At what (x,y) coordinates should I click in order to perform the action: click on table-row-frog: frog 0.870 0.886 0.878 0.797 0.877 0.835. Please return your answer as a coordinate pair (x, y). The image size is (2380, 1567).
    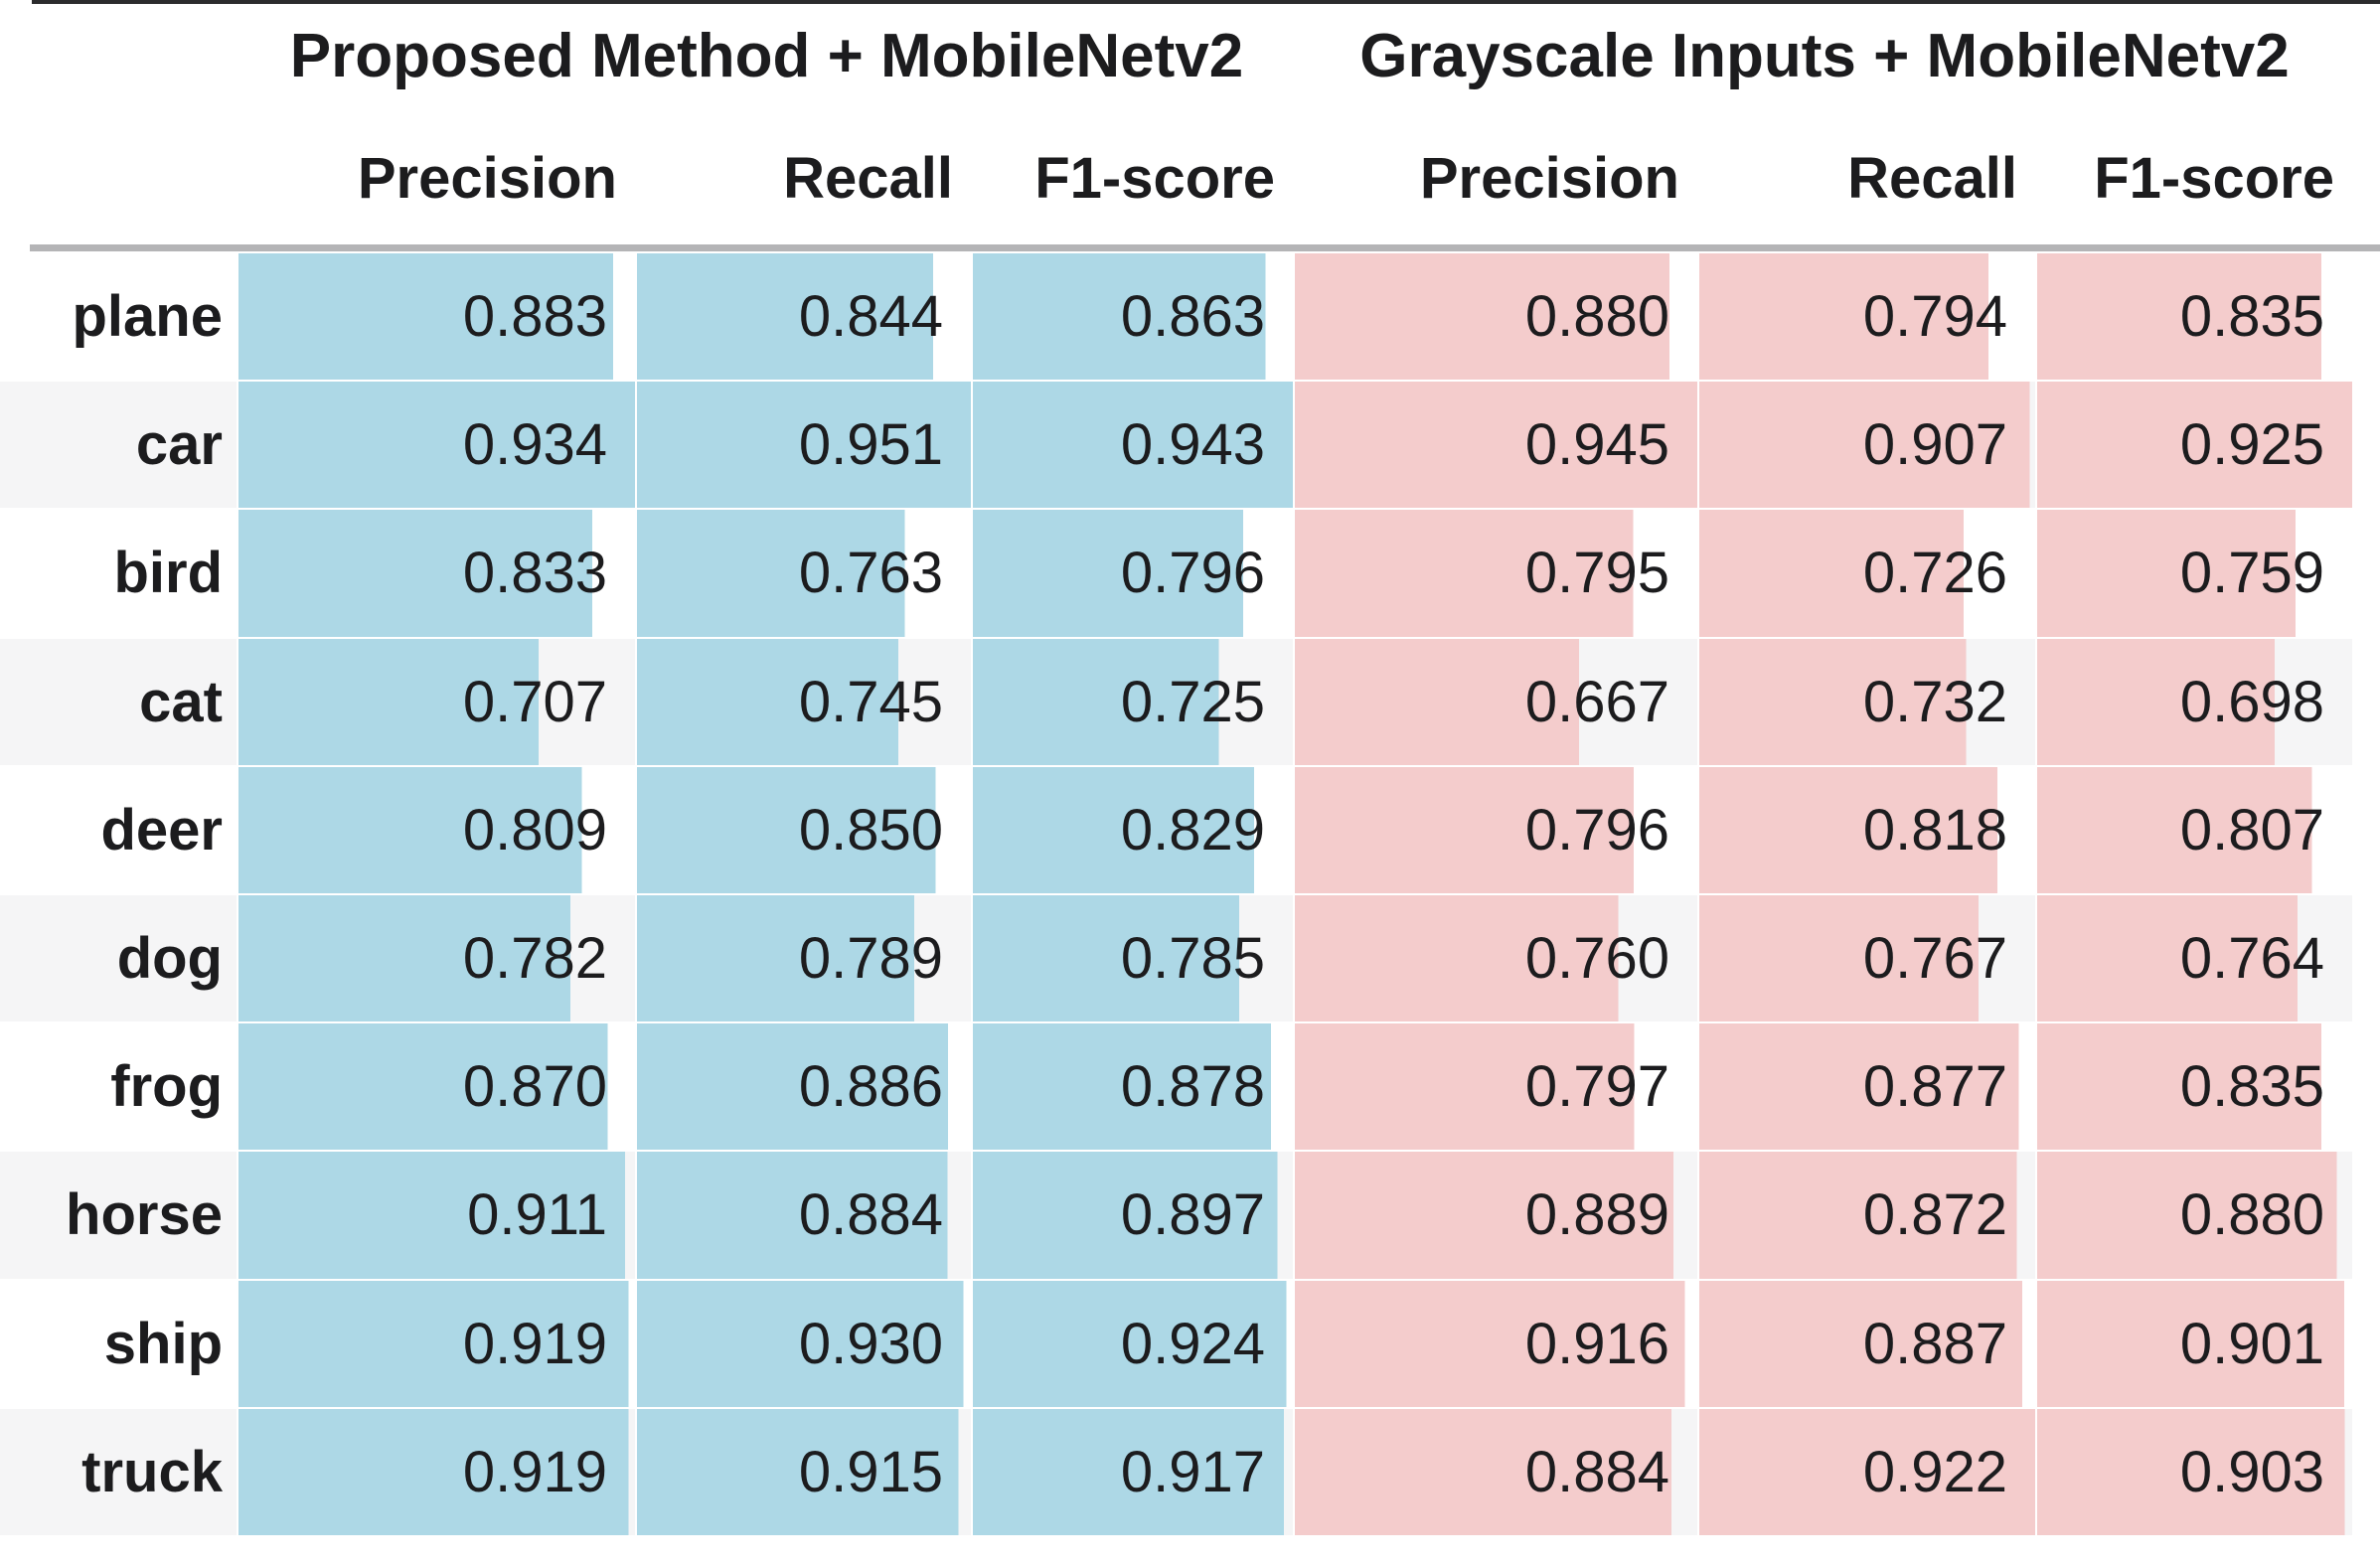
    Looking at the image, I should click on (1190, 1086).